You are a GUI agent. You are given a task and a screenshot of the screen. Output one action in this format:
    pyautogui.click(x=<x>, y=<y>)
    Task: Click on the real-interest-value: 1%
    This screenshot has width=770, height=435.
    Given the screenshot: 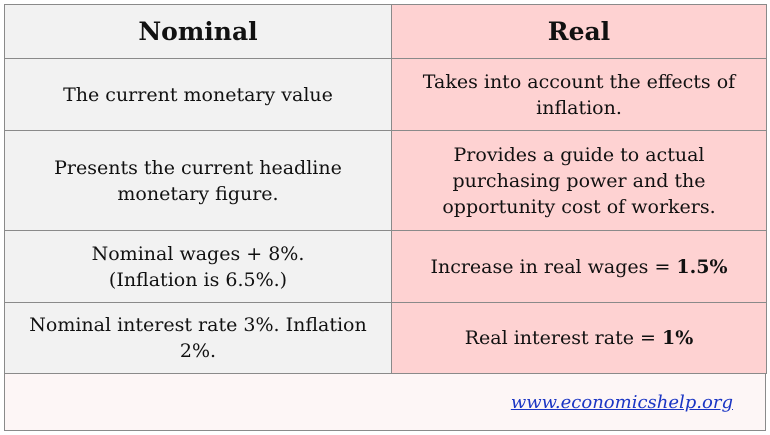 What is the action you would take?
    pyautogui.click(x=677, y=338)
    